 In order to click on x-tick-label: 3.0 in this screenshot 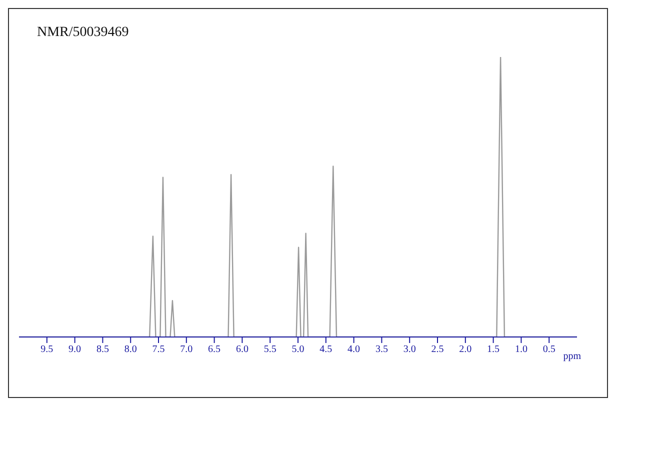, I will do `click(409, 350)`.